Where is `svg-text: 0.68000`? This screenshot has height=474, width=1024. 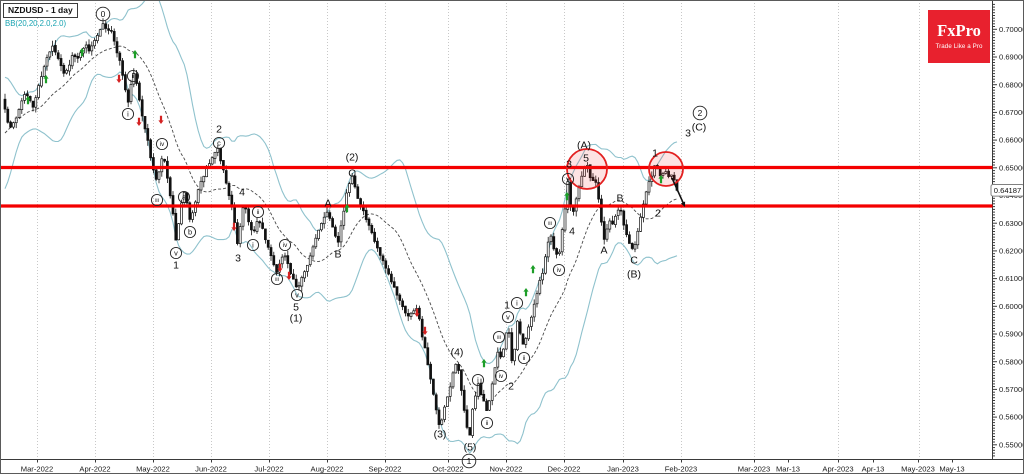 svg-text: 0.68000 is located at coordinates (1011, 84).